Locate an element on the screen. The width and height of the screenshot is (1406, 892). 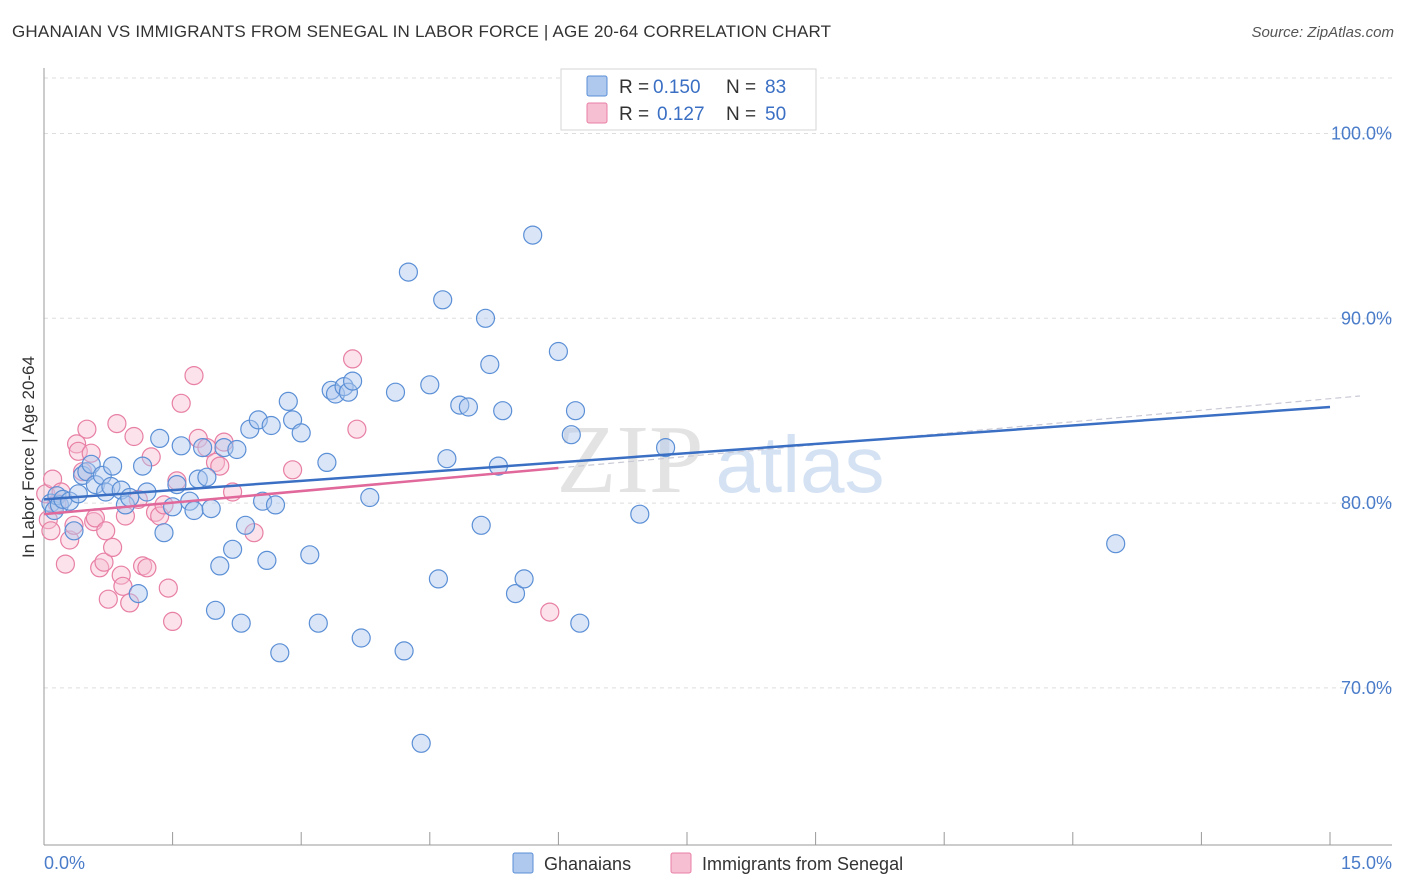
bottom-legend-swatch-pink is located at coordinates (681, 863).